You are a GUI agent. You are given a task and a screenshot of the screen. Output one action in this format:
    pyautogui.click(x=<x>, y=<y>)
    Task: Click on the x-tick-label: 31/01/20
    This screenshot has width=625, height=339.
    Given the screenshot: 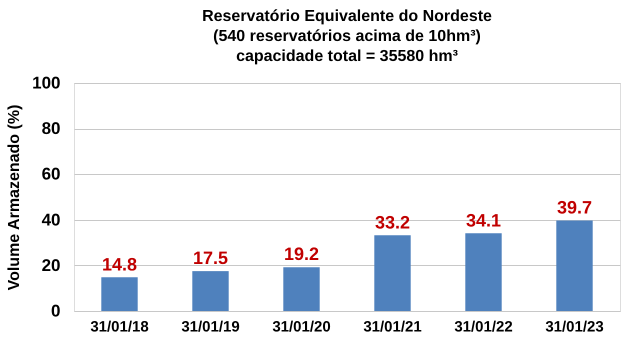 What is the action you would take?
    pyautogui.click(x=301, y=327)
    